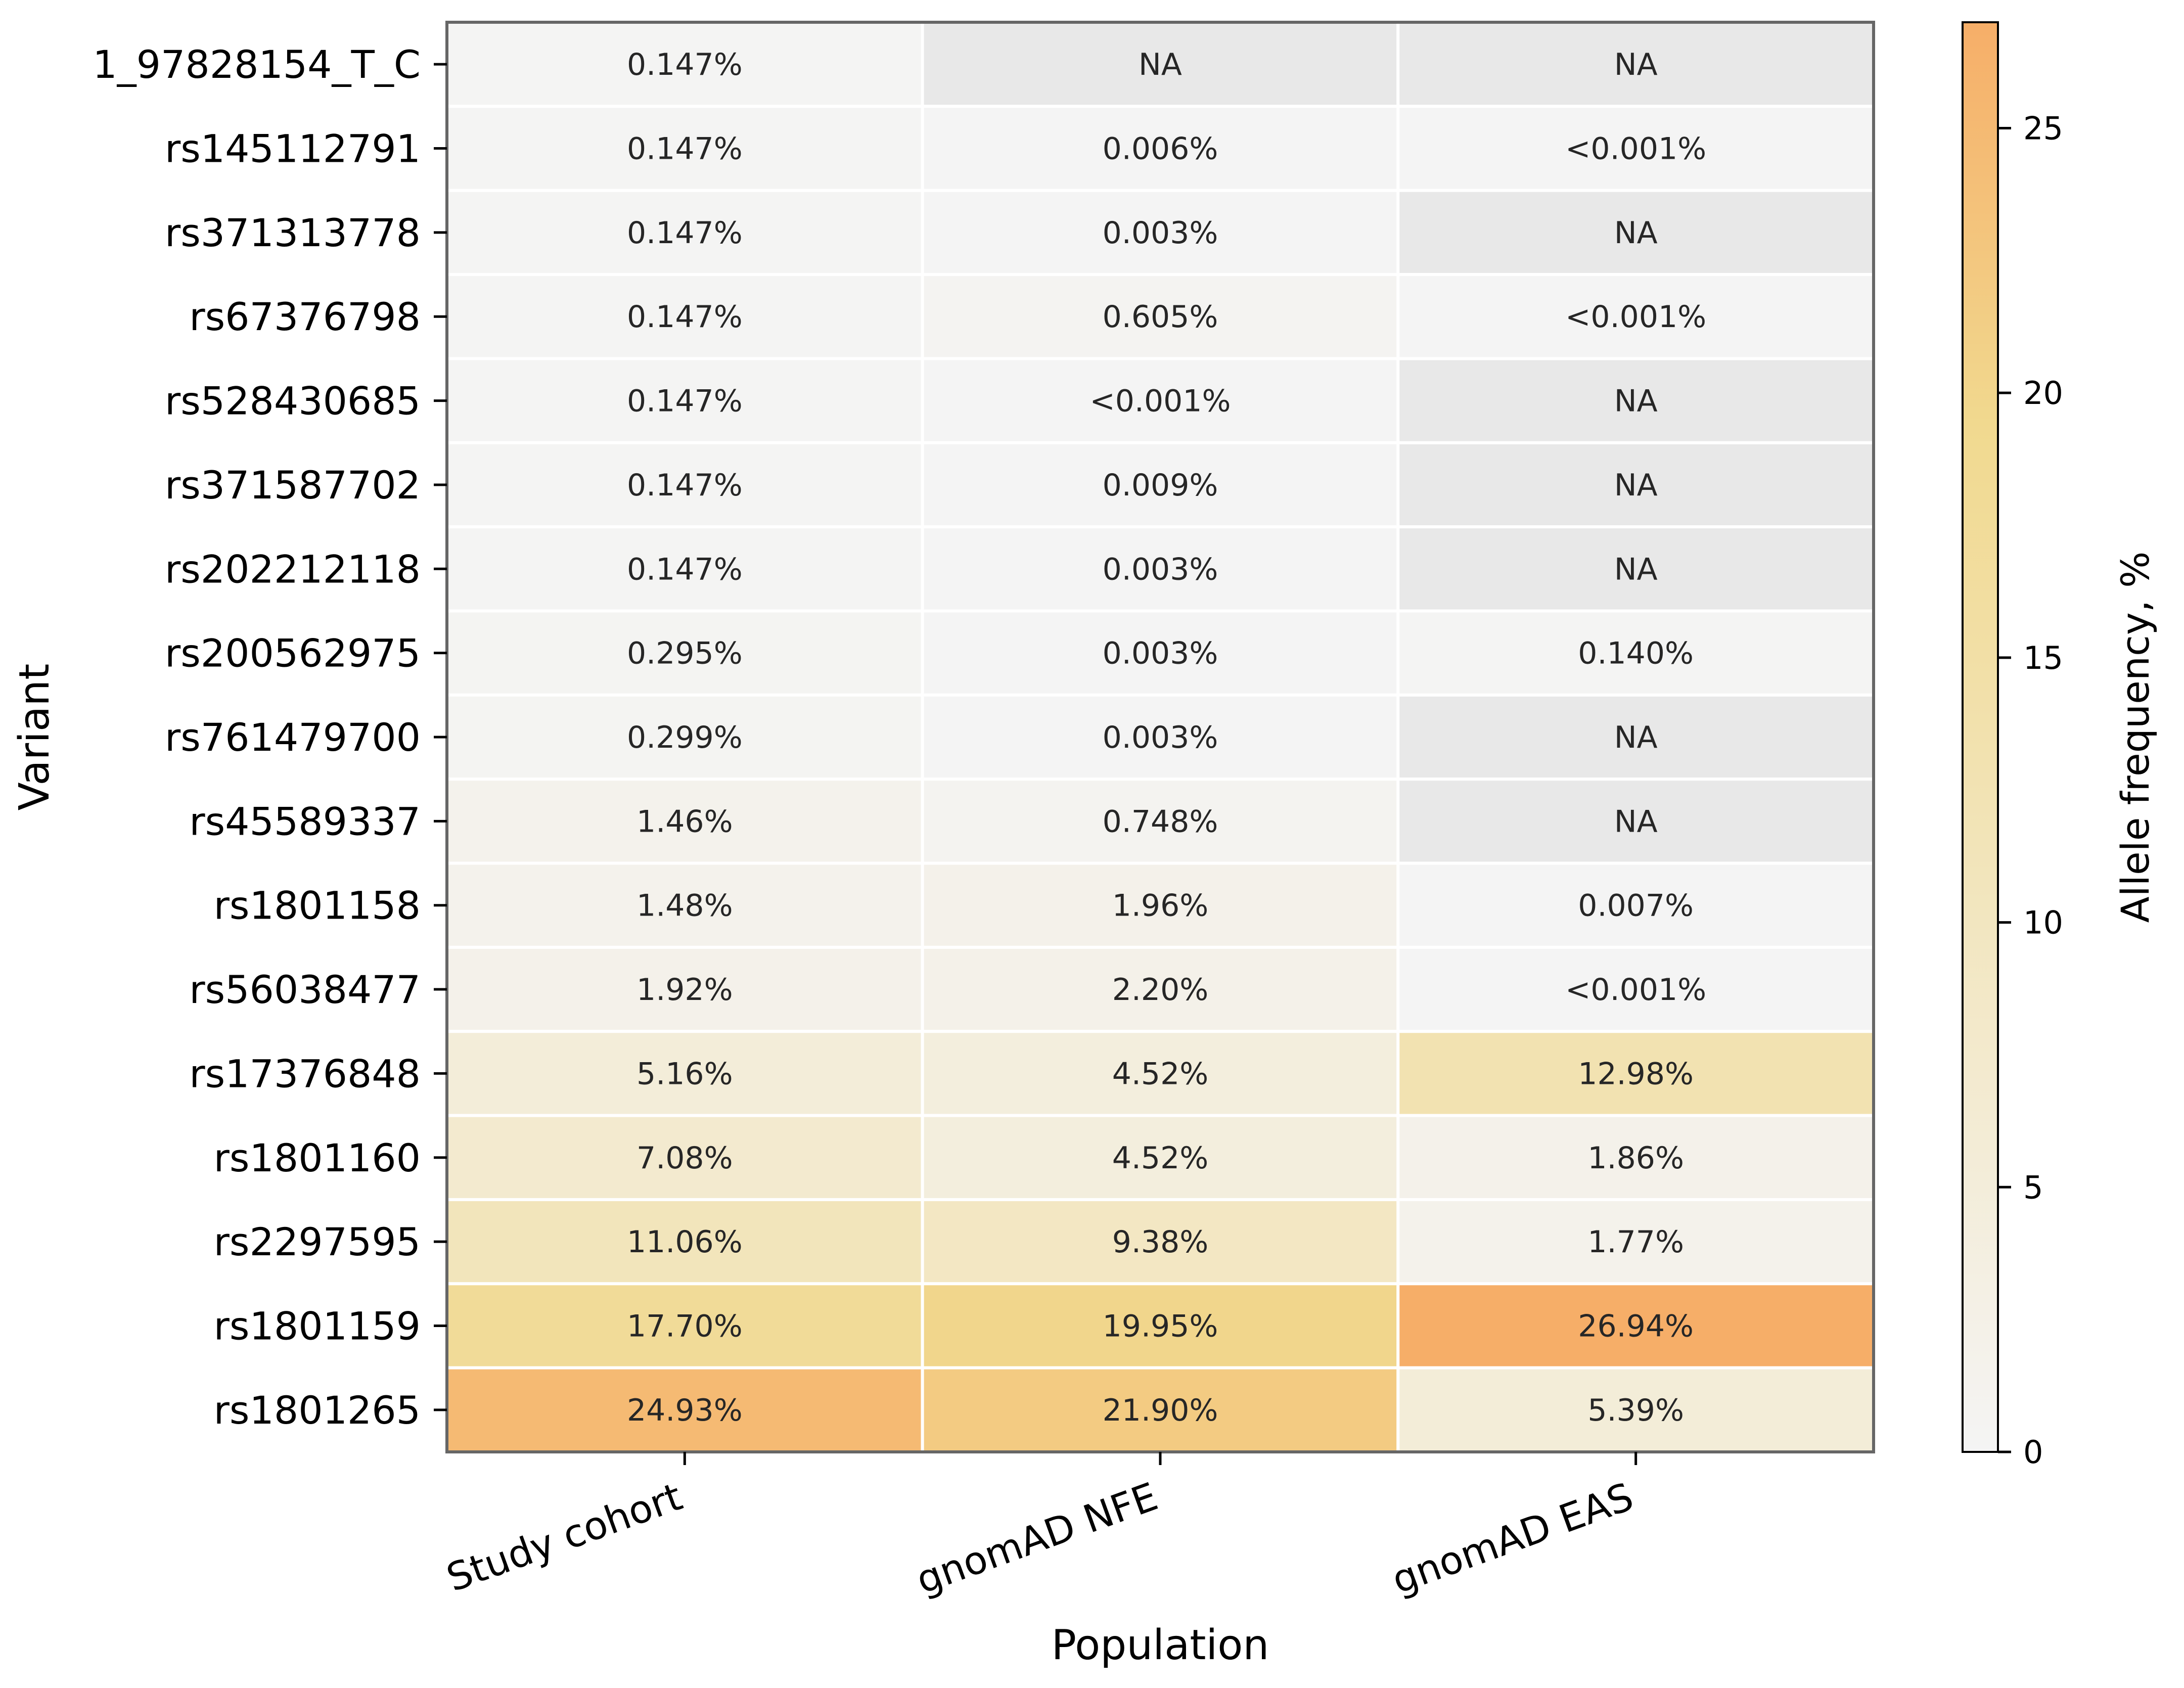  What do you see at coordinates (317, 1411) in the screenshot?
I see `y-tick-label: rs1801265` at bounding box center [317, 1411].